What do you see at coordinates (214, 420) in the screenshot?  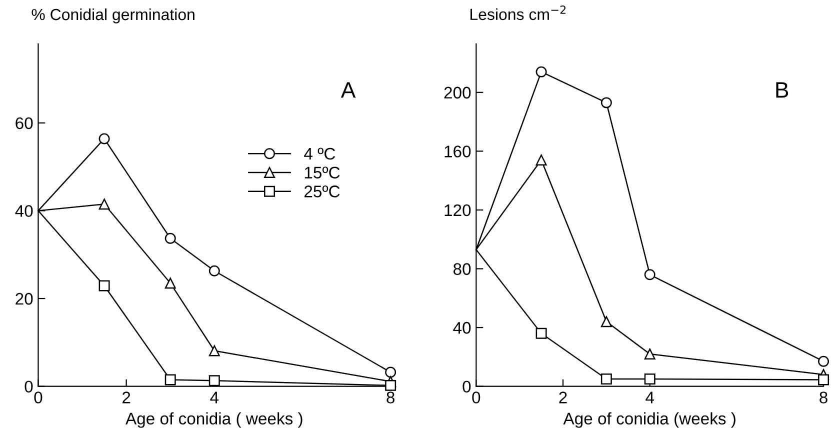 I see `x-axis-title: Age of conidia ( weeks )` at bounding box center [214, 420].